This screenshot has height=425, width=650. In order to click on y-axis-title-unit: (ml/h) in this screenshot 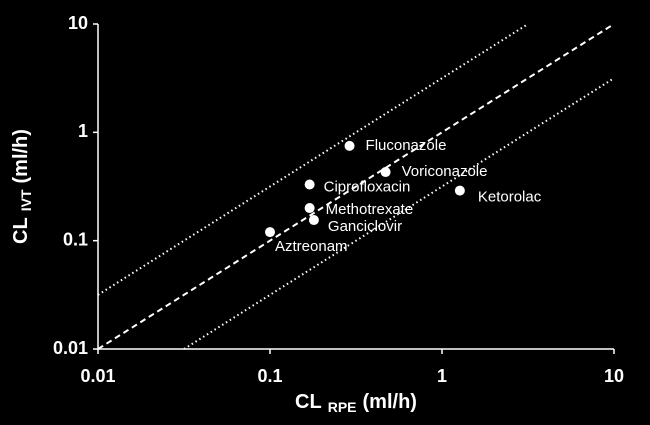, I will do `click(21, 156)`.